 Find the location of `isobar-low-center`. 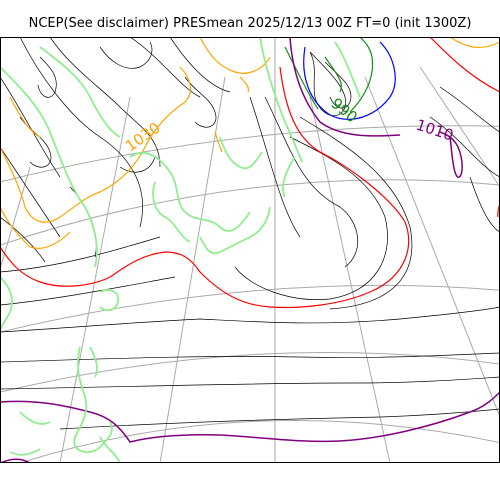

isobar-low-center is located at coordinates (349, 80).